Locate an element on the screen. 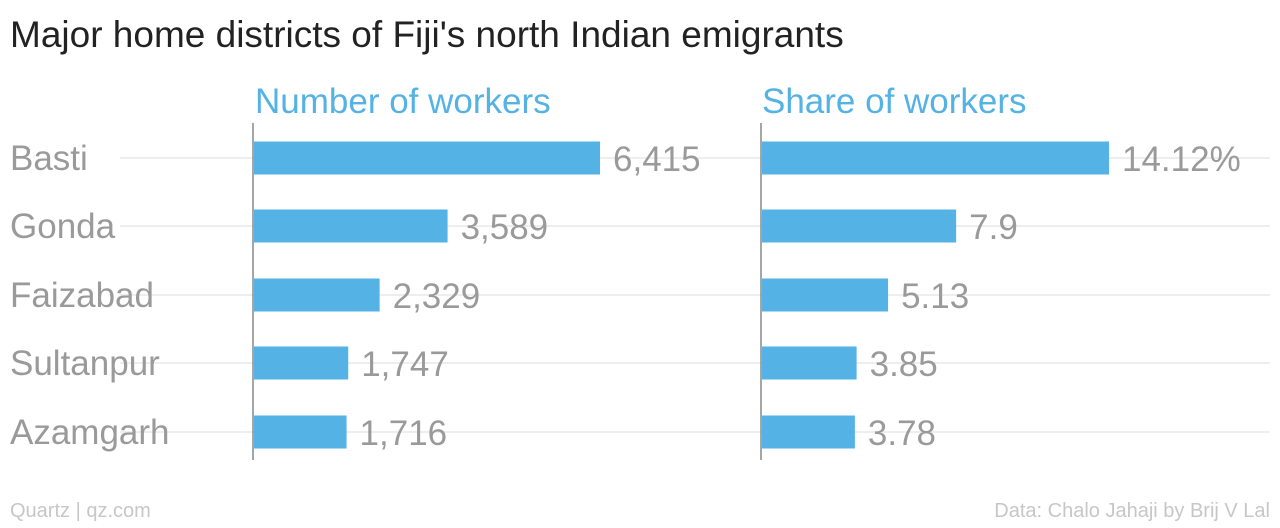  category-label: Gonda is located at coordinates (63, 226).